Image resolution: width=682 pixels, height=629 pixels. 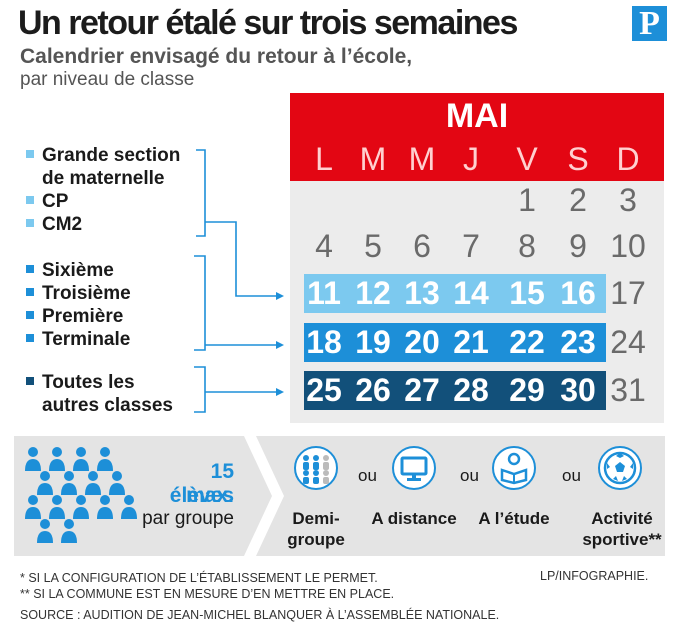 I want to click on calendar-date: 6, so click(x=422, y=246).